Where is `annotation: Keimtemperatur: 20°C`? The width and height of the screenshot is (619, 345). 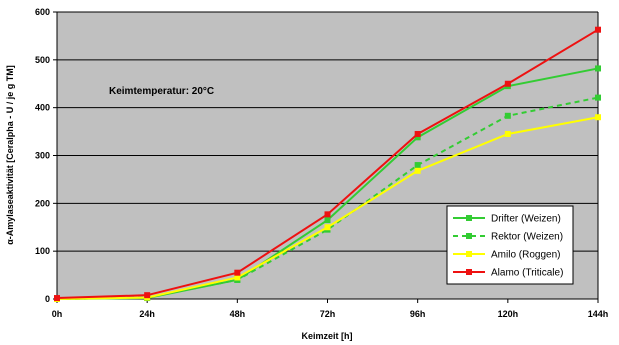 annotation: Keimtemperatur: 20°C is located at coordinates (161, 91).